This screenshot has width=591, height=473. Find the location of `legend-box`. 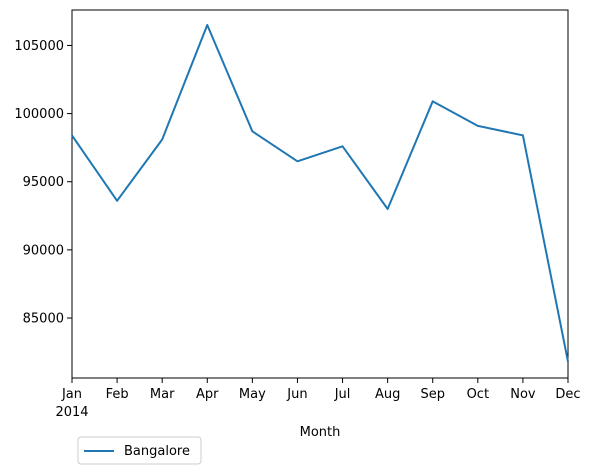

legend-box is located at coordinates (139, 450).